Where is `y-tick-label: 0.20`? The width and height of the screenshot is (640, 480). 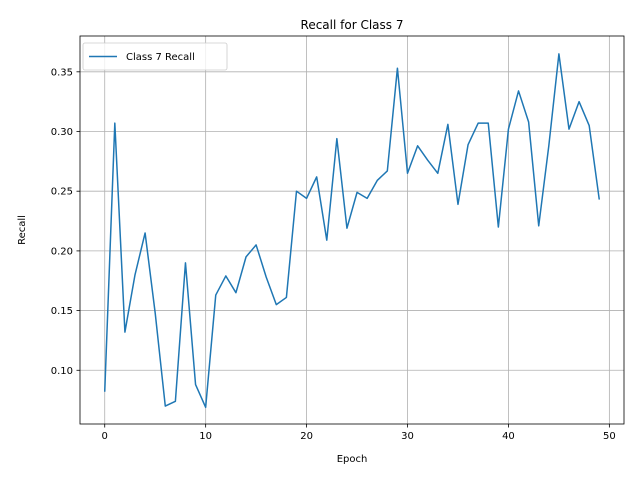 y-tick-label: 0.20 is located at coordinates (62, 251).